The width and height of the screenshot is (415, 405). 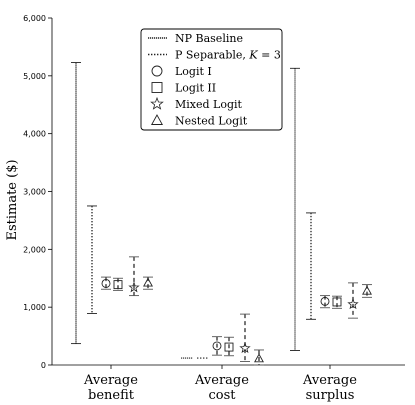 I want to click on y-tick-label: 6,000, so click(x=34, y=18).